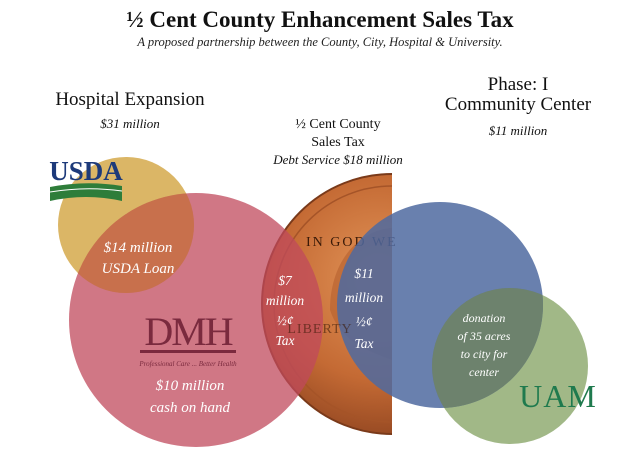 The height and width of the screenshot is (468, 640). What do you see at coordinates (338, 142) in the screenshot?
I see `penny-heading-line2: Sales Tax` at bounding box center [338, 142].